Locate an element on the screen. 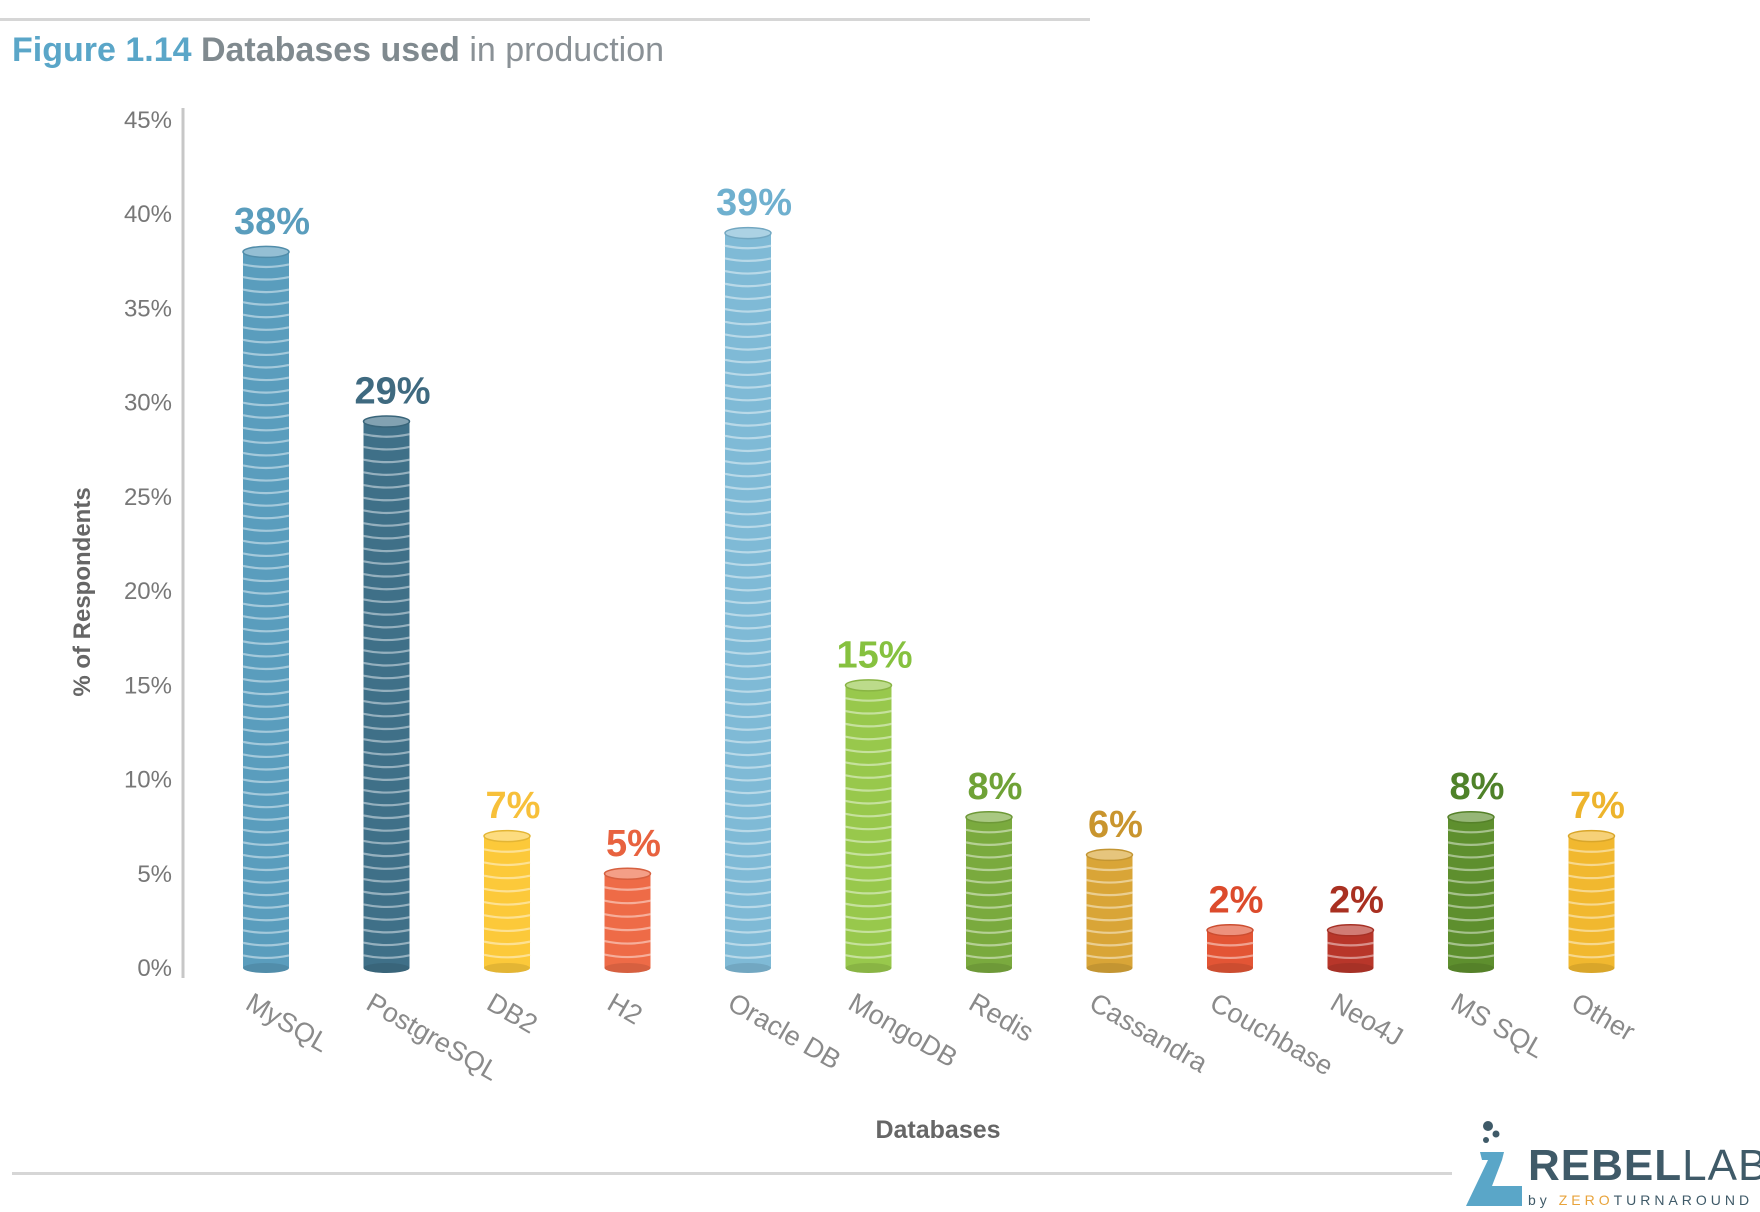  value-label: 39% is located at coordinates (754, 203).